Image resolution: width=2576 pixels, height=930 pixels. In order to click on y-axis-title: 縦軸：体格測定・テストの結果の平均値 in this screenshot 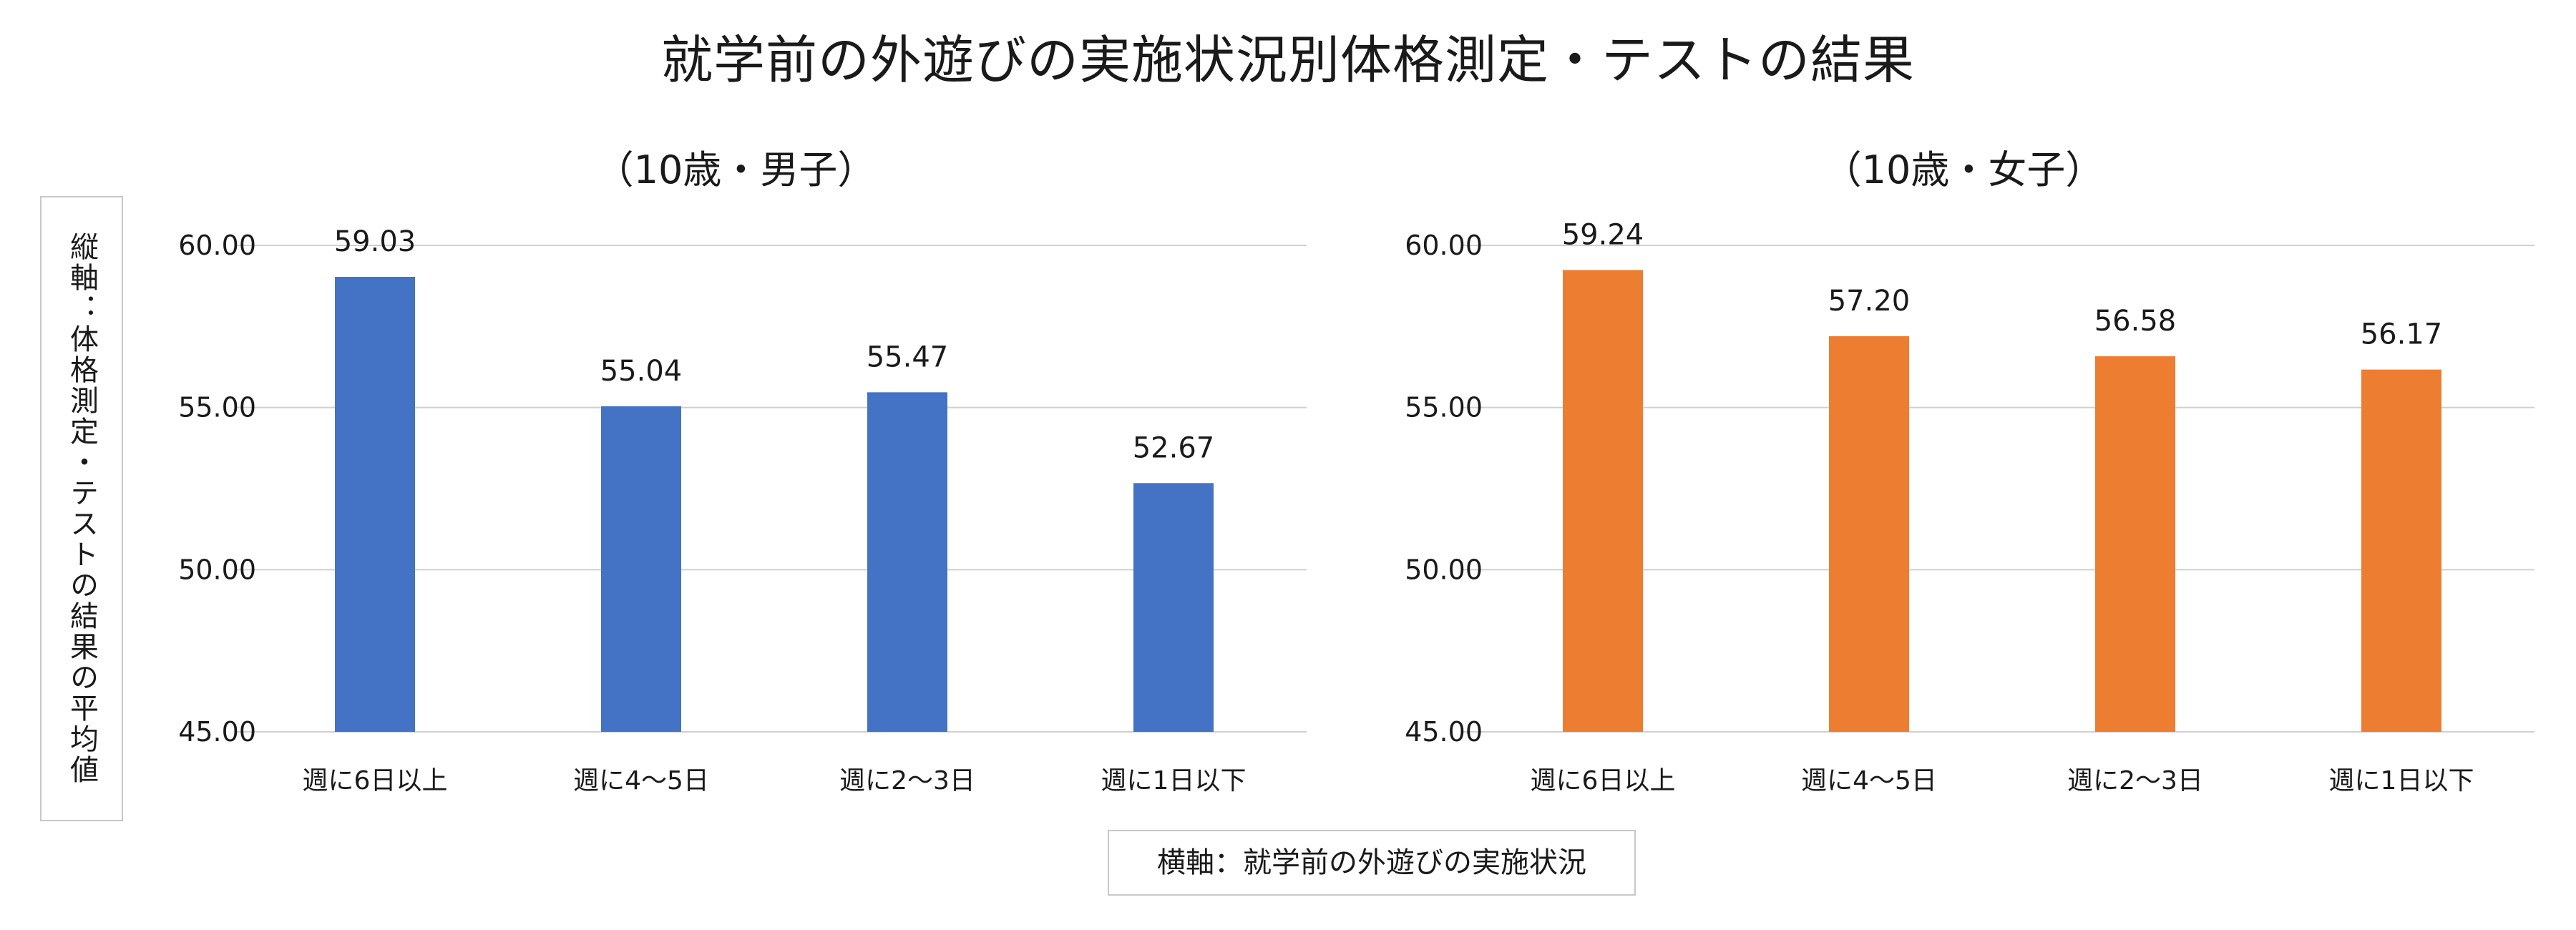, I will do `click(81, 509)`.